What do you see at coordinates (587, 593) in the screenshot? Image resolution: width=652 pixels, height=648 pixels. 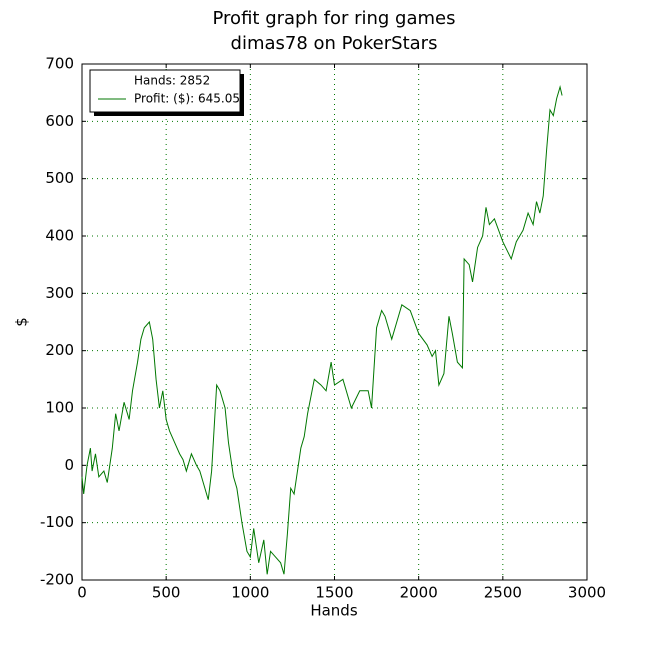 I see `x-tick-label: 3000` at bounding box center [587, 593].